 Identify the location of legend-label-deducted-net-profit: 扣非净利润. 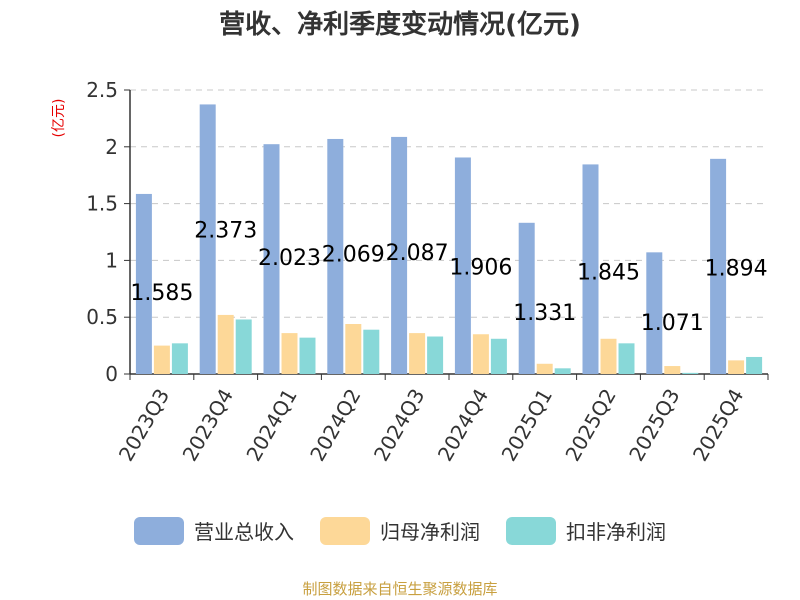
(616, 532).